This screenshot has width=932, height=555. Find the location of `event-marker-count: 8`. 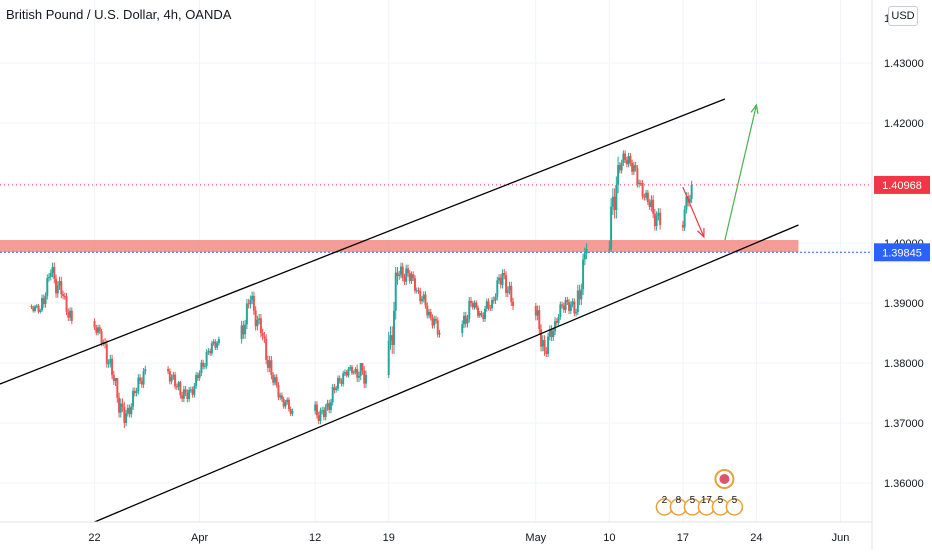

event-marker-count: 8 is located at coordinates (679, 500).